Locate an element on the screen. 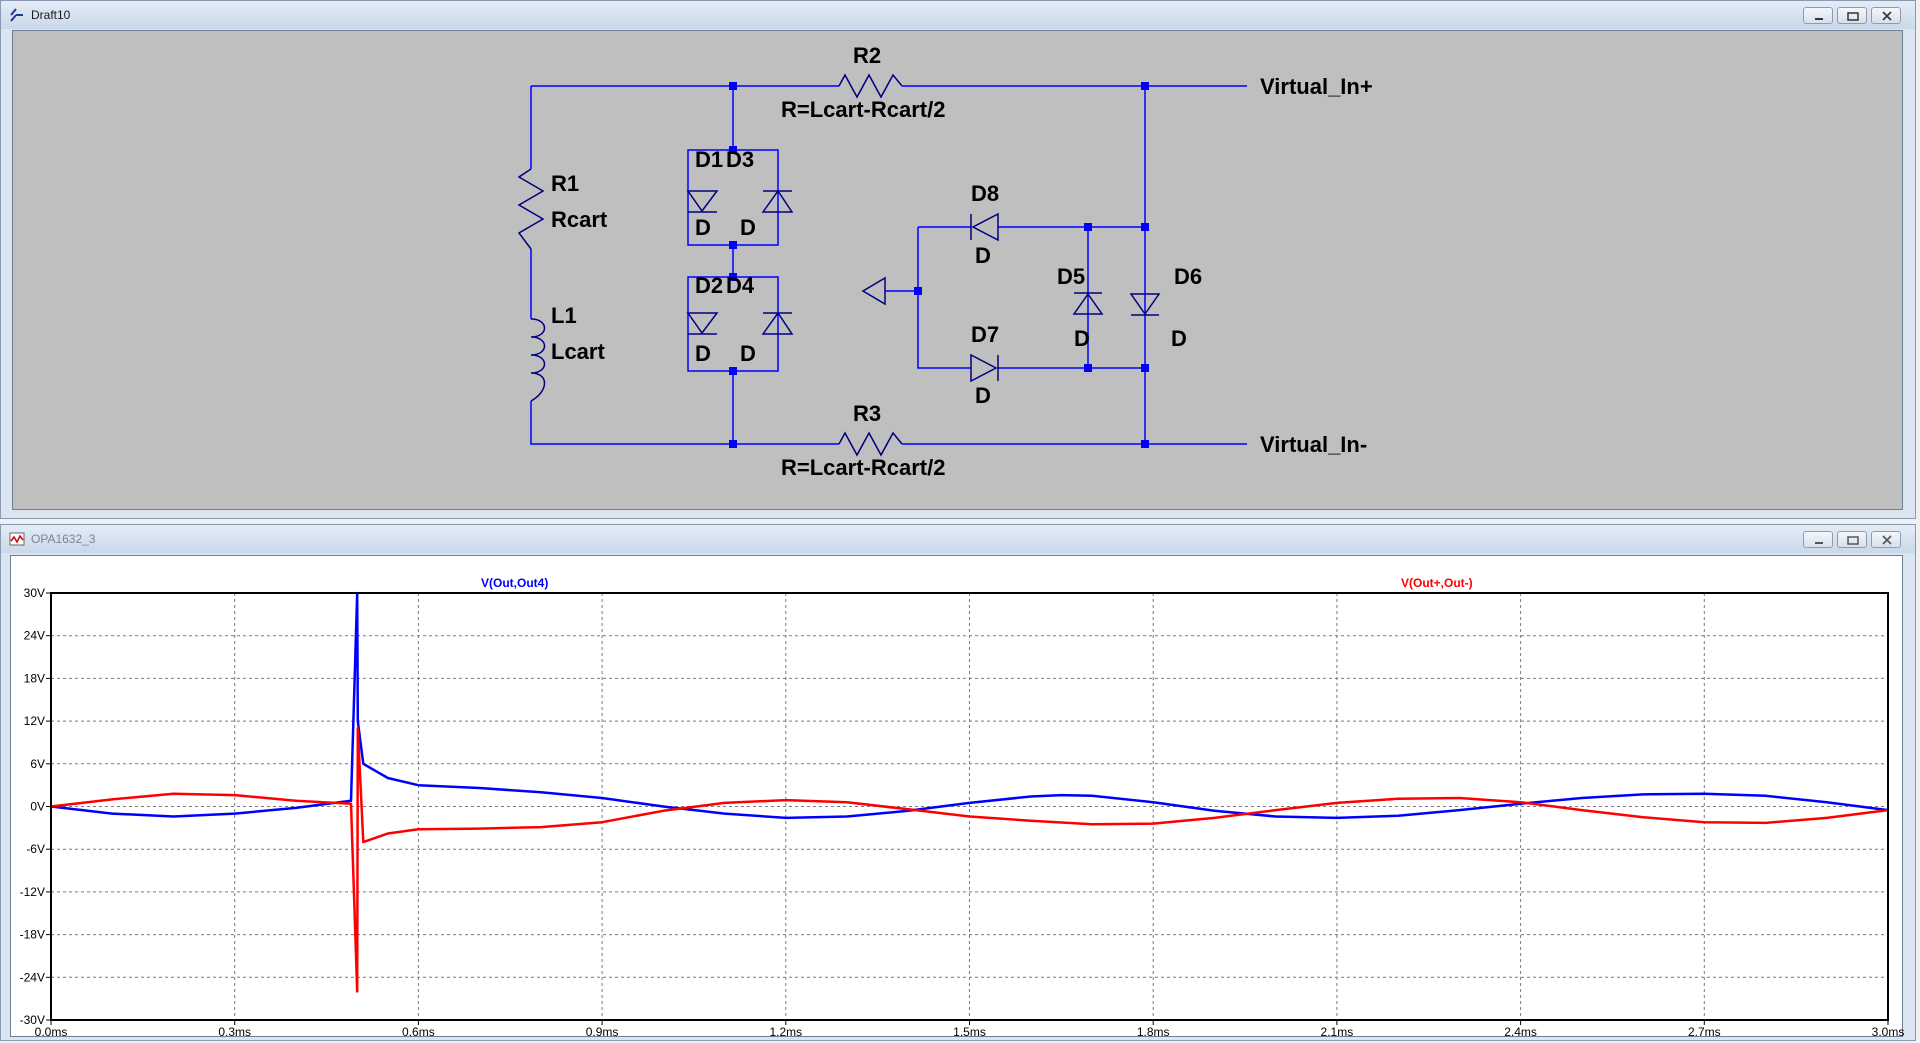 This screenshot has height=1043, width=1920. d3-model: D is located at coordinates (748, 227).